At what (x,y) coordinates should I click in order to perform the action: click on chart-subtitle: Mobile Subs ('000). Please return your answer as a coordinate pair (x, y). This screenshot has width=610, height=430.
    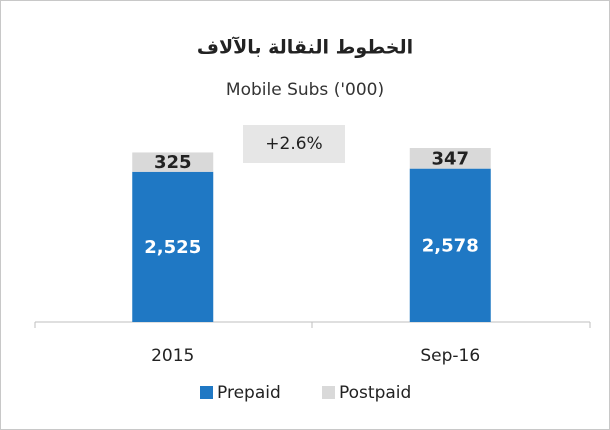
    Looking at the image, I should click on (305, 90).